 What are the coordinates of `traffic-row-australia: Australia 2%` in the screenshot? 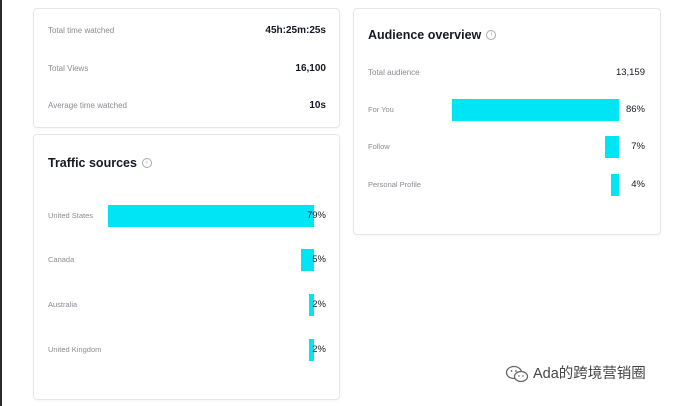 It's located at (187, 305).